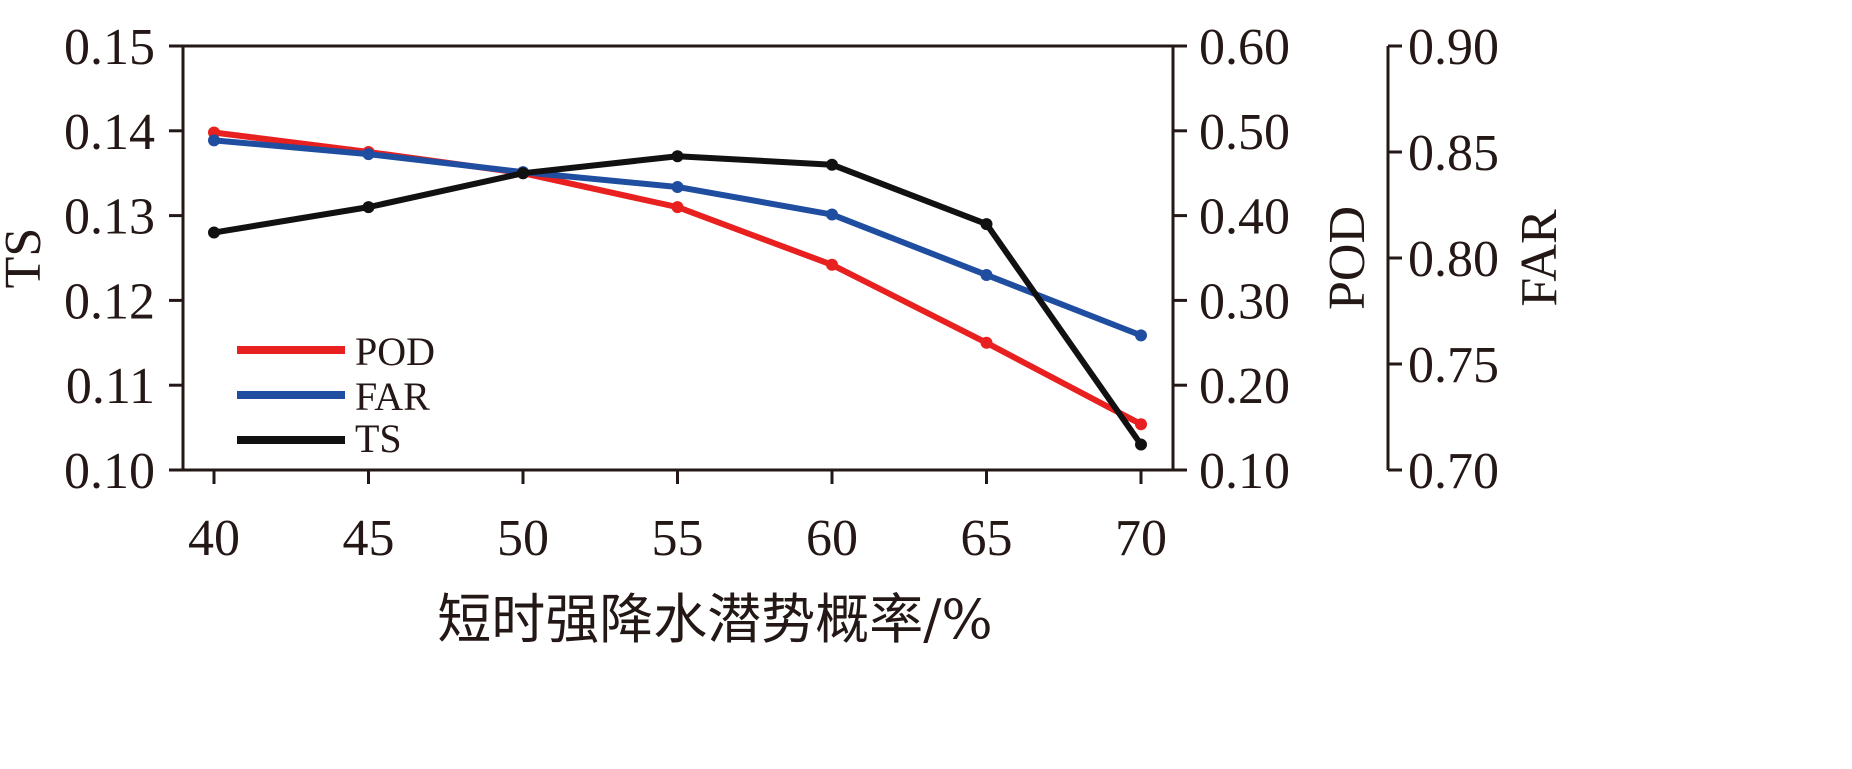  Describe the element at coordinates (1453, 153) in the screenshot. I see `far-tick-label: 0.85` at that location.